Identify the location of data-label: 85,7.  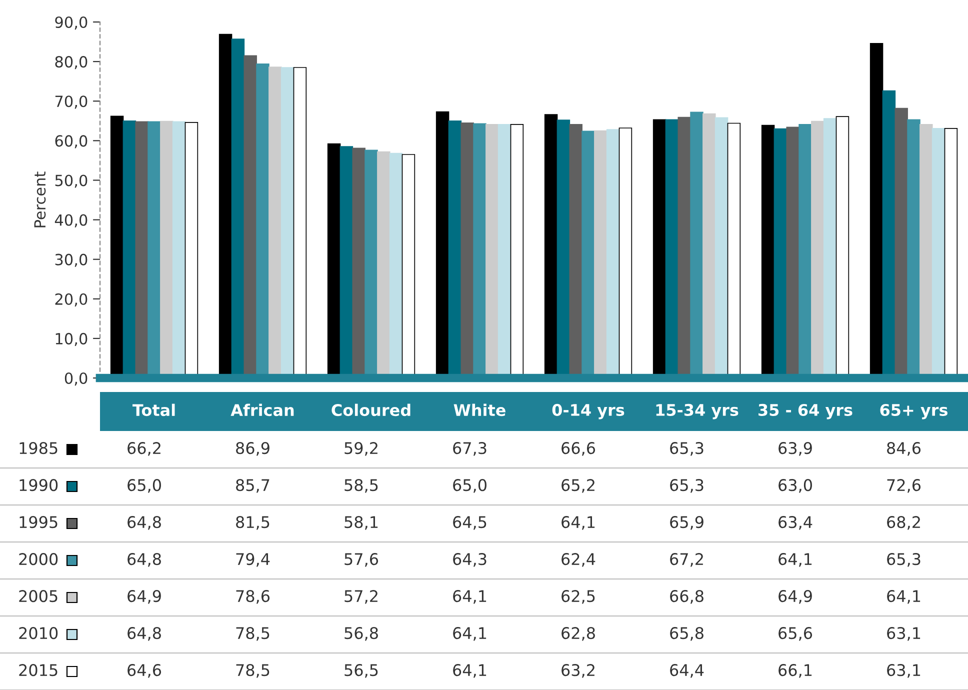
(253, 486).